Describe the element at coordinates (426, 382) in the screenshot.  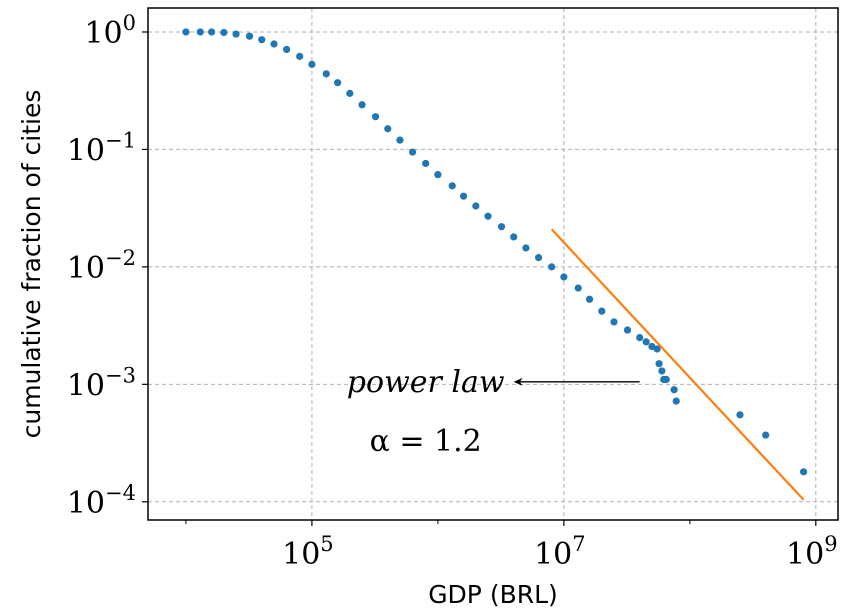
I see `power-law-annotation: power law` at that location.